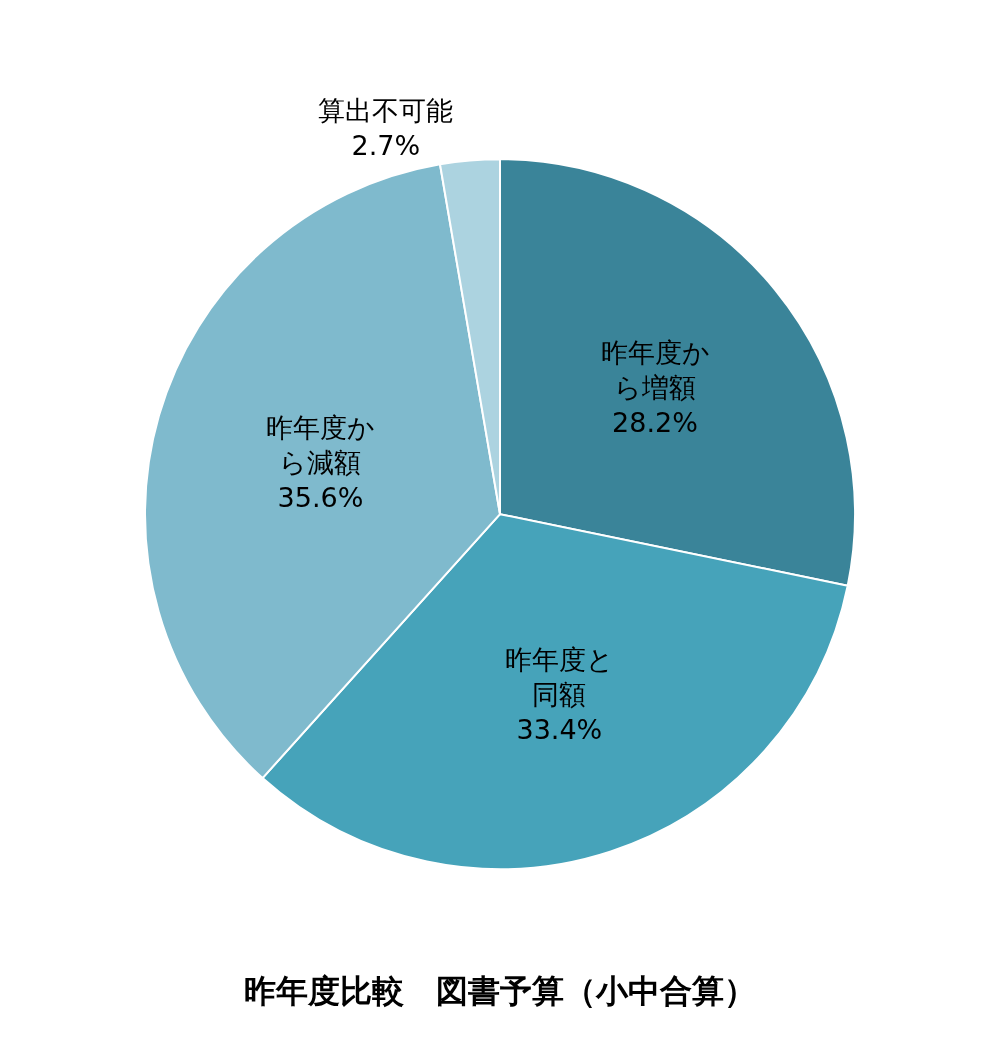 This screenshot has width=1000, height=1044. What do you see at coordinates (320, 497) in the screenshot?
I see `data-label: 35.6%` at bounding box center [320, 497].